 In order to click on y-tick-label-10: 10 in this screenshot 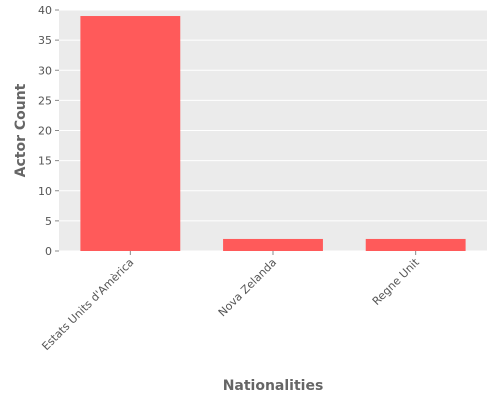, I will do `click(45, 191)`.